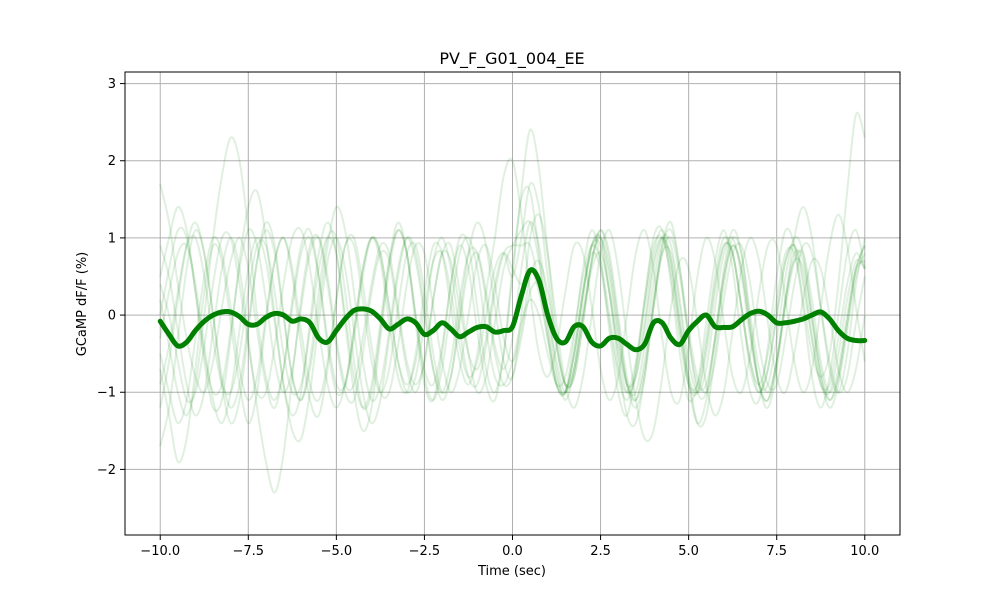  What do you see at coordinates (111, 277) in the screenshot?
I see `y-axis-ticks: −2 −1 0 1 2 3` at bounding box center [111, 277].